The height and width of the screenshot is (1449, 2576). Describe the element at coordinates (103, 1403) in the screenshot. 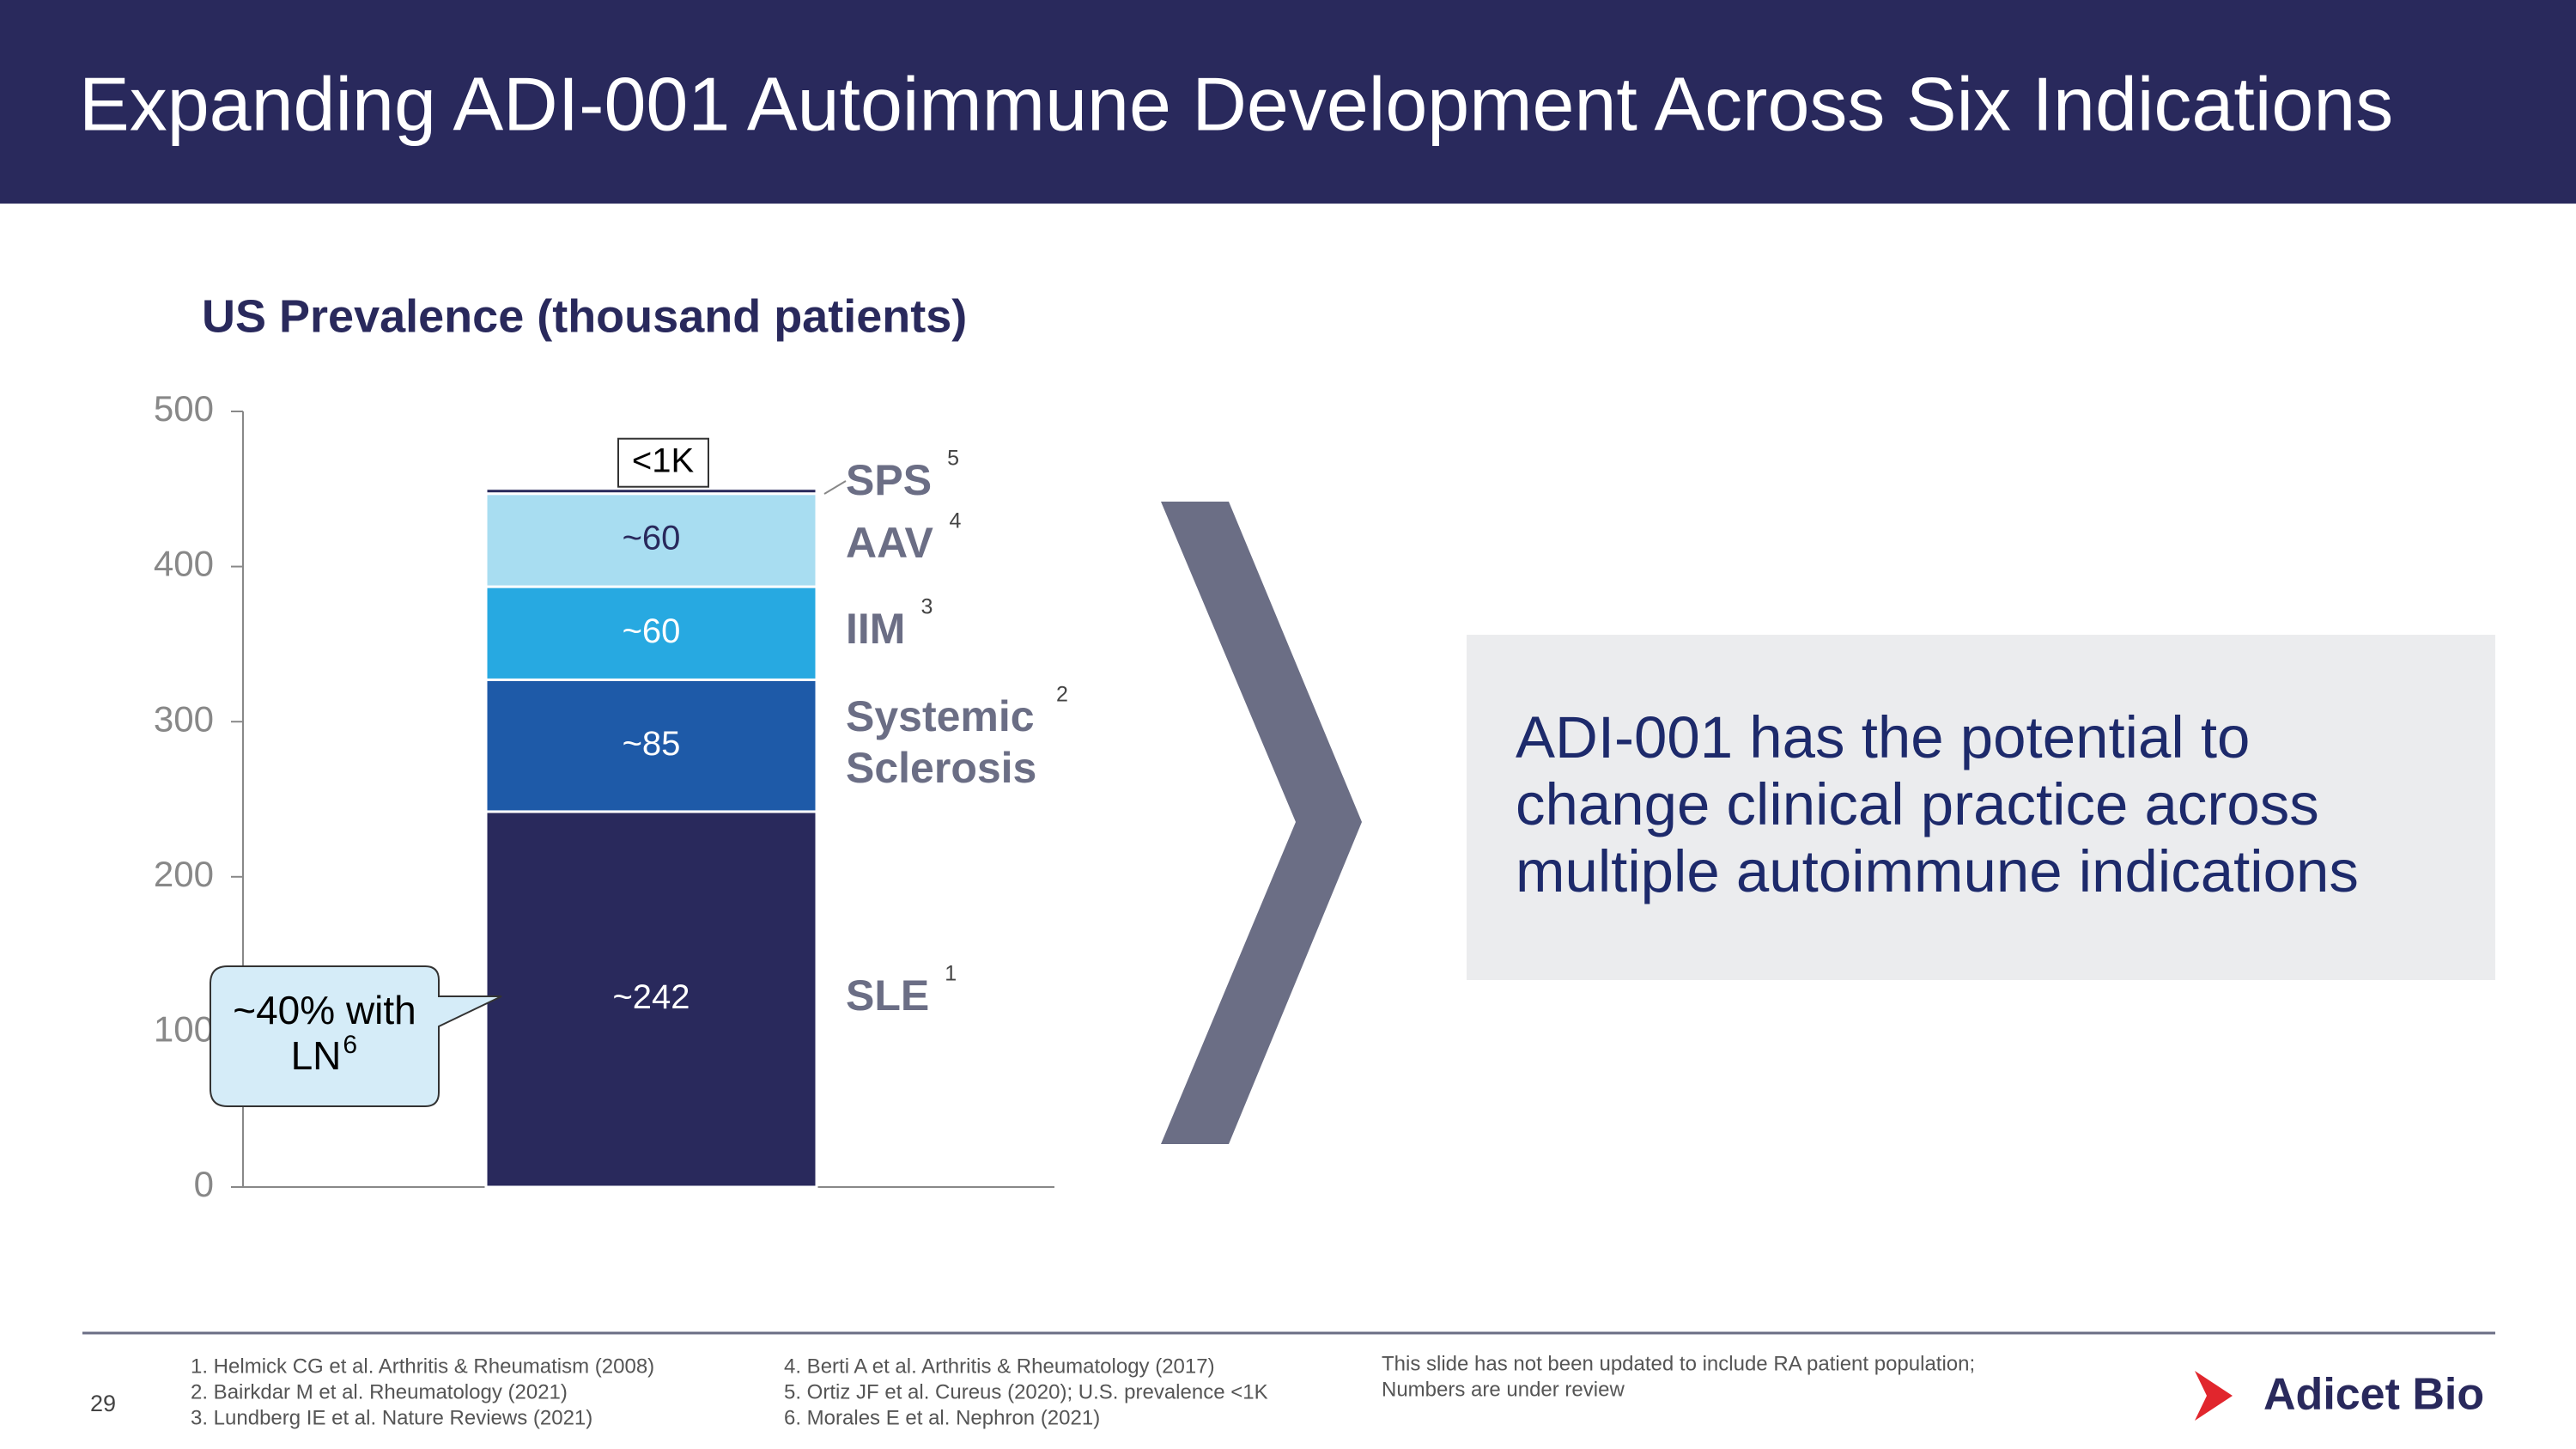

I see `page-number: 29` at that location.